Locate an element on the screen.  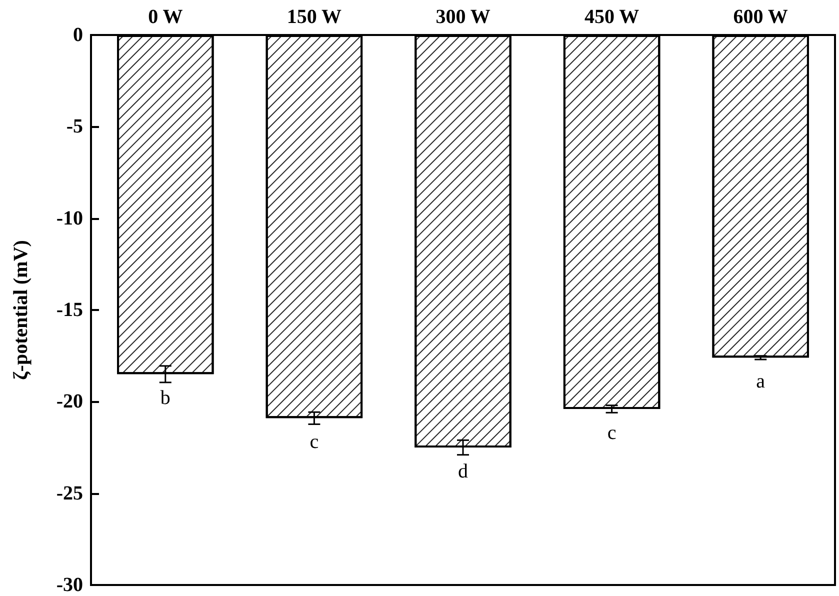
x-tick-label: 150 W is located at coordinates (314, 17).